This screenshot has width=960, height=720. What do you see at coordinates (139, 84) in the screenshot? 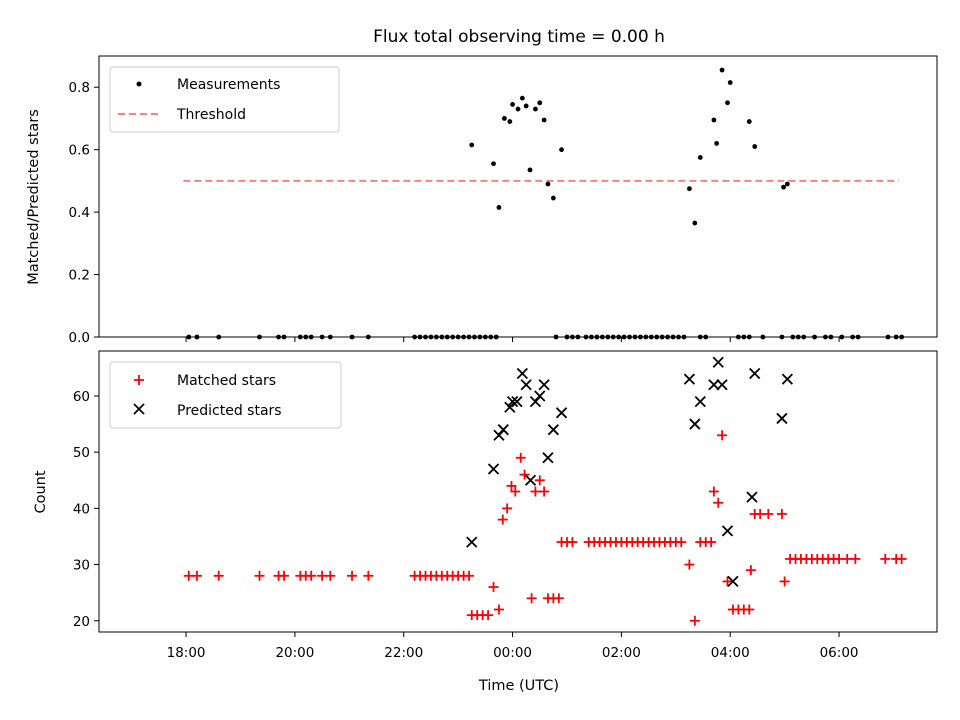
I see `legend-measurements-marker` at bounding box center [139, 84].